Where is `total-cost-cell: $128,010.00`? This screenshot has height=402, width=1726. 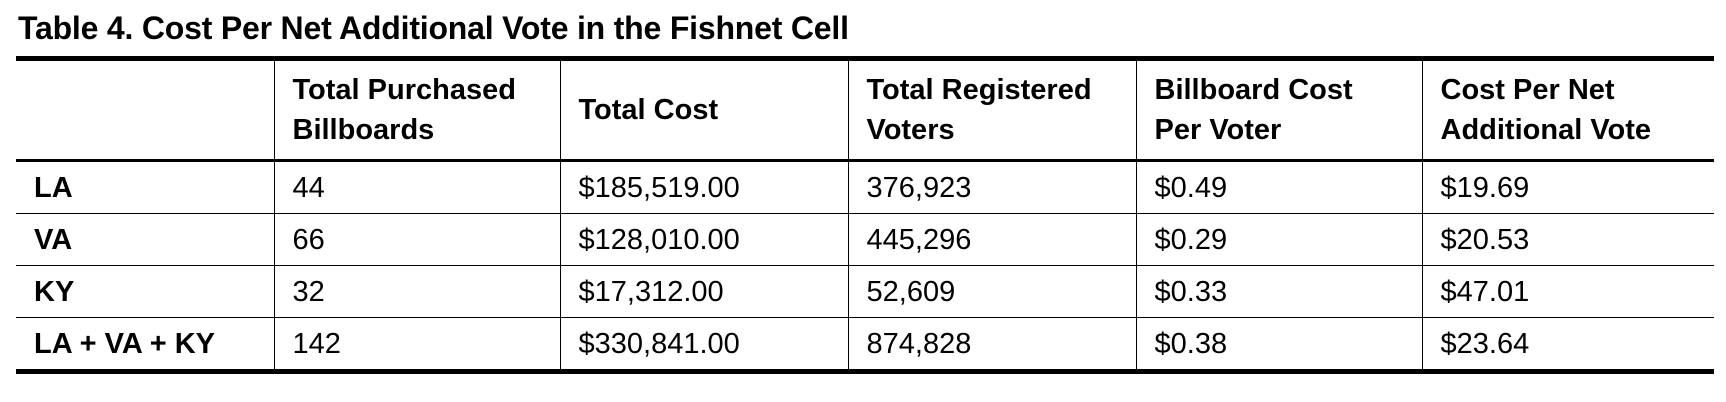
total-cost-cell: $128,010.00 is located at coordinates (703, 239).